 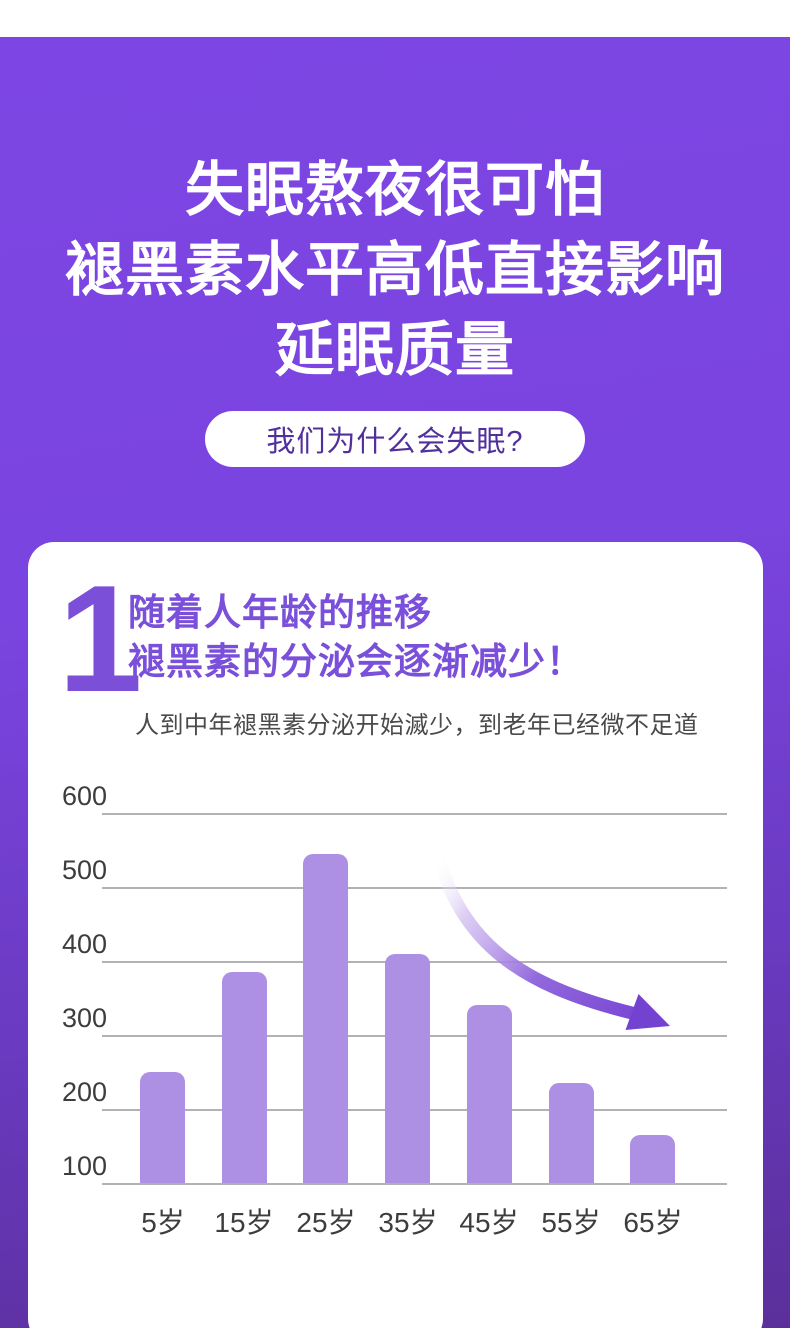 What do you see at coordinates (394, 350) in the screenshot?
I see `hero-title-line-3: 延眠质量` at bounding box center [394, 350].